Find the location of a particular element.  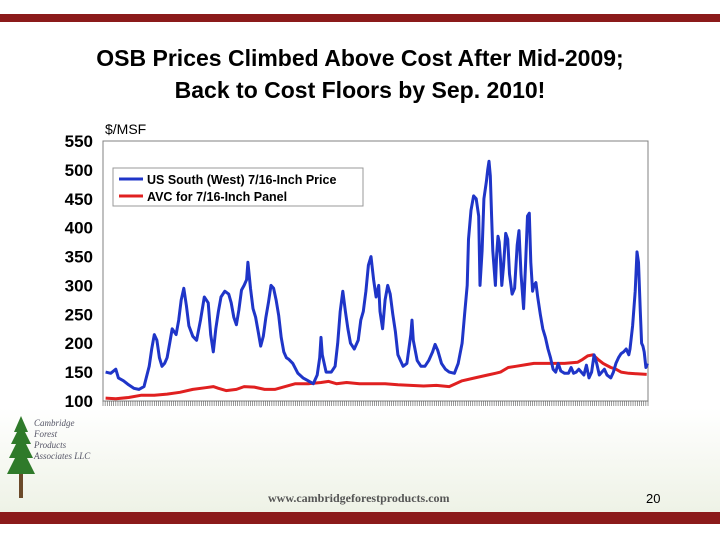

company-logo-text: Cambridge Forest Products Associates LLC is located at coordinates (62, 440).